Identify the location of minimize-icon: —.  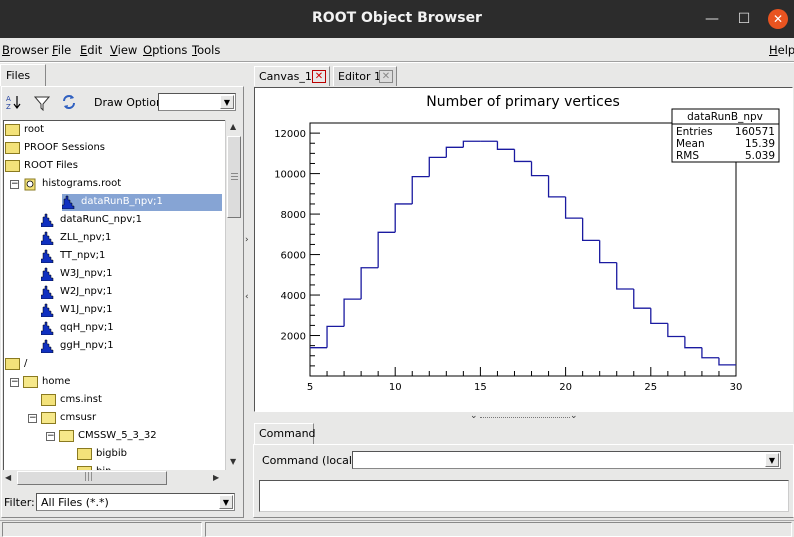
(712, 19).